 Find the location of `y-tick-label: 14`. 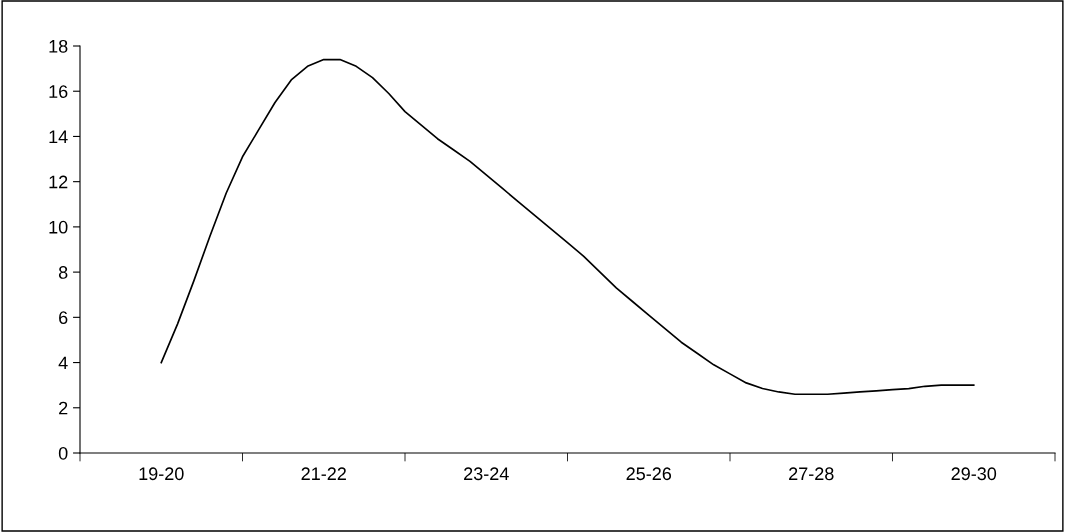

y-tick-label: 14 is located at coordinates (58, 136).